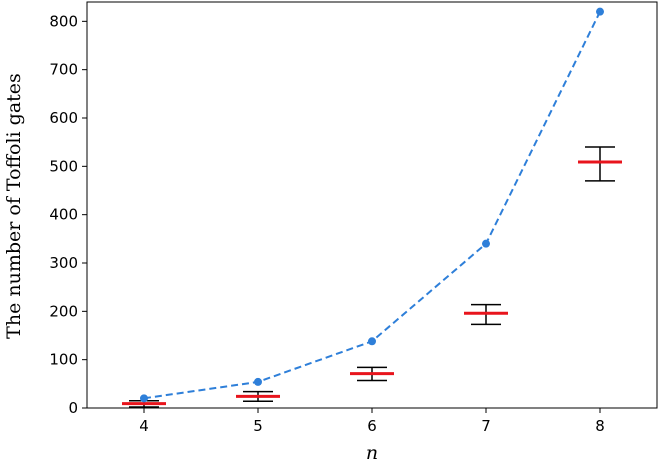 This screenshot has height=465, width=660. What do you see at coordinates (63, 21) in the screenshot?
I see `y-tick-label: 800` at bounding box center [63, 21].